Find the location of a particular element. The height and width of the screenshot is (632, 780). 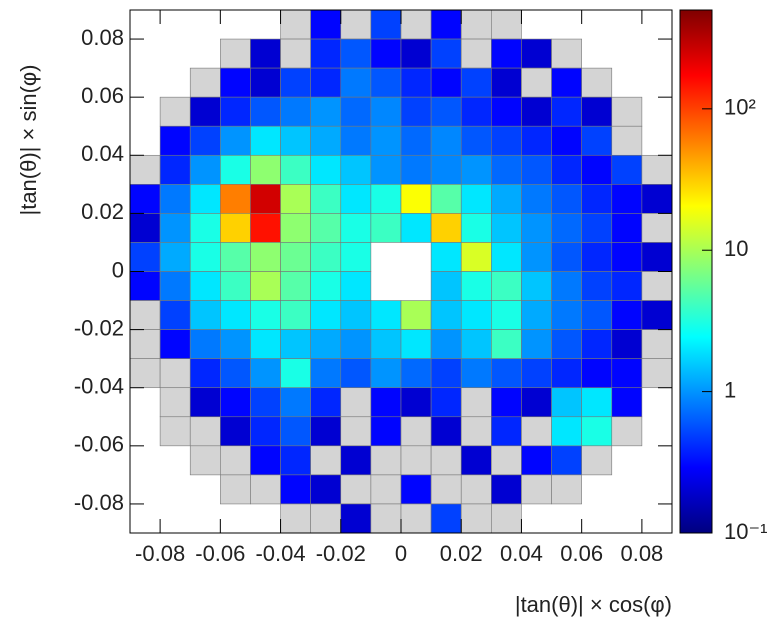

y-tick-label: 0.04 is located at coordinates (102, 153).